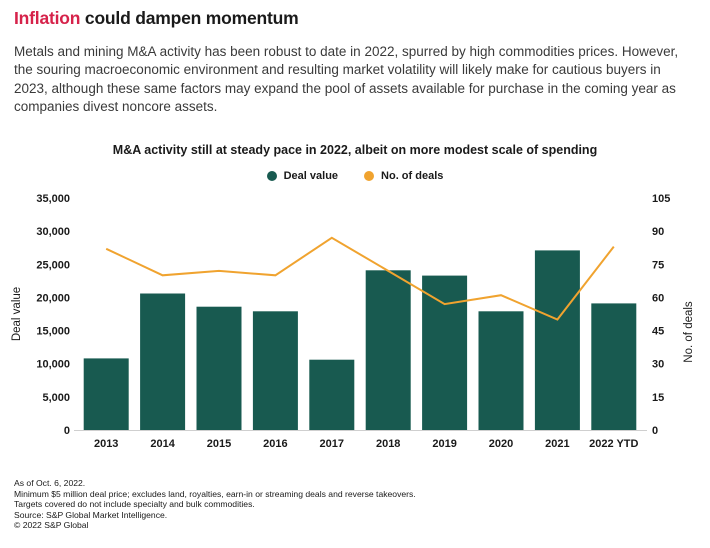  Describe the element at coordinates (219, 368) in the screenshot. I see `bar-2015` at that location.